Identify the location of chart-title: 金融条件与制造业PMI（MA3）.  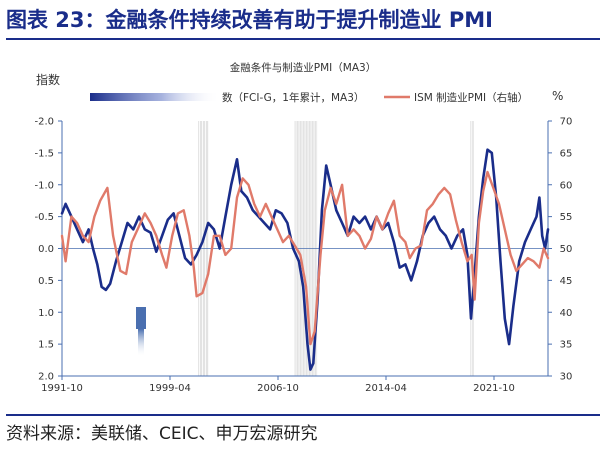
(303, 67).